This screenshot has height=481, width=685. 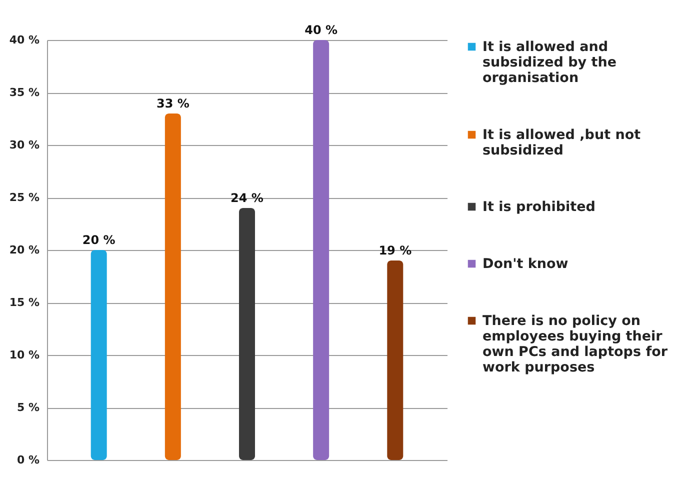 What do you see at coordinates (525, 264) in the screenshot?
I see `legend-label: Don't know` at bounding box center [525, 264].